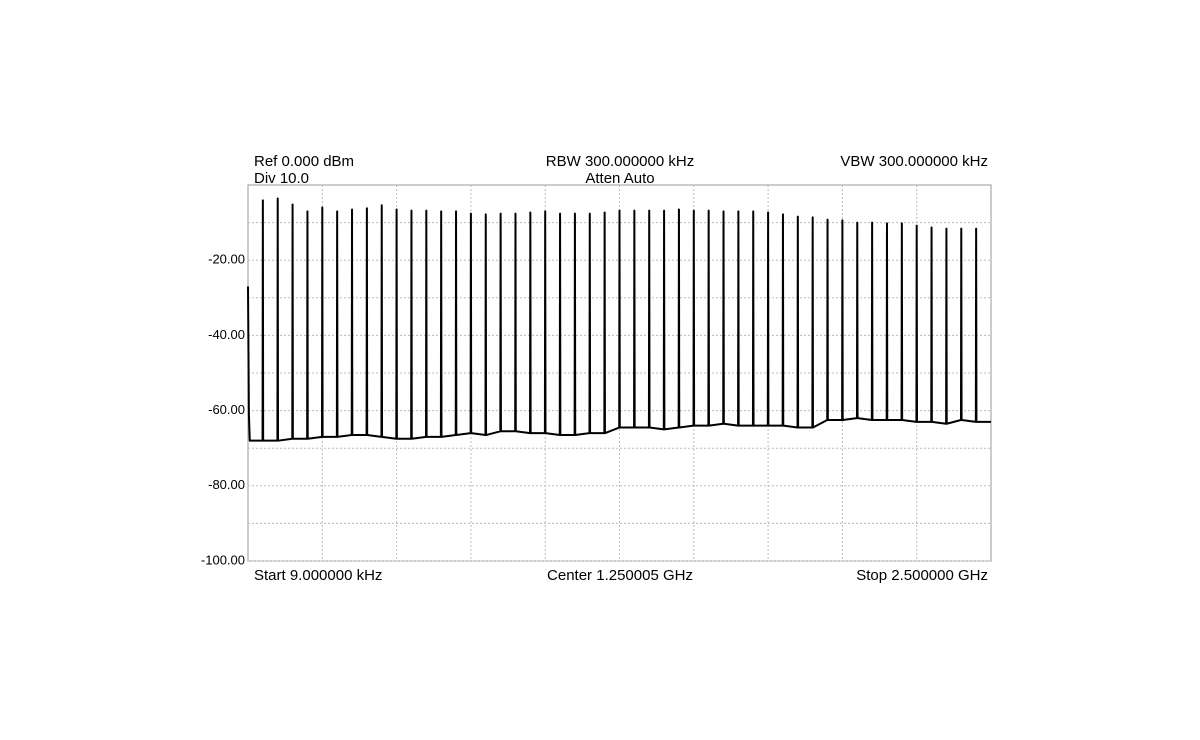 Image resolution: width=1200 pixels, height=740 pixels. Describe the element at coordinates (620, 161) in the screenshot. I see `rbw-label: RBW 300.000000 kHz` at that location.